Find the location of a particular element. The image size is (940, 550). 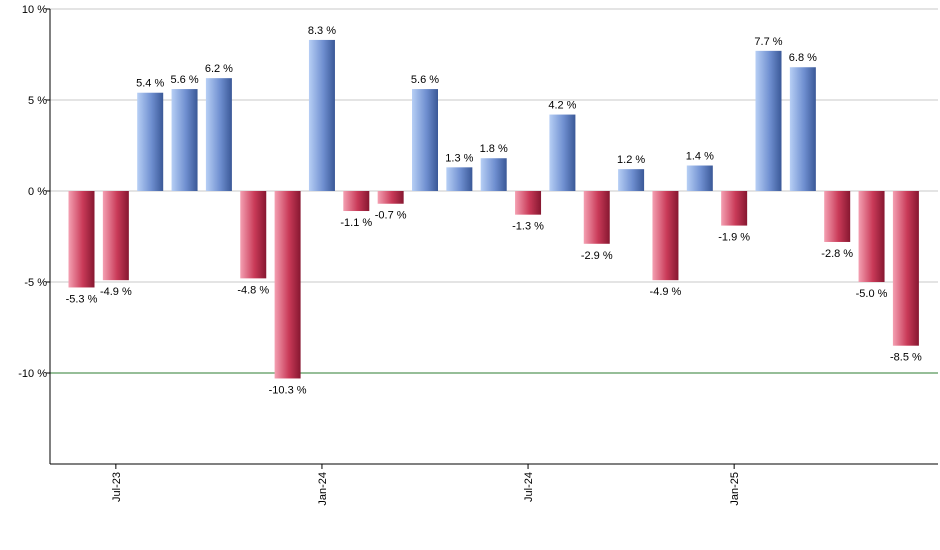

y-tick-label: -10 % is located at coordinates (32, 374).